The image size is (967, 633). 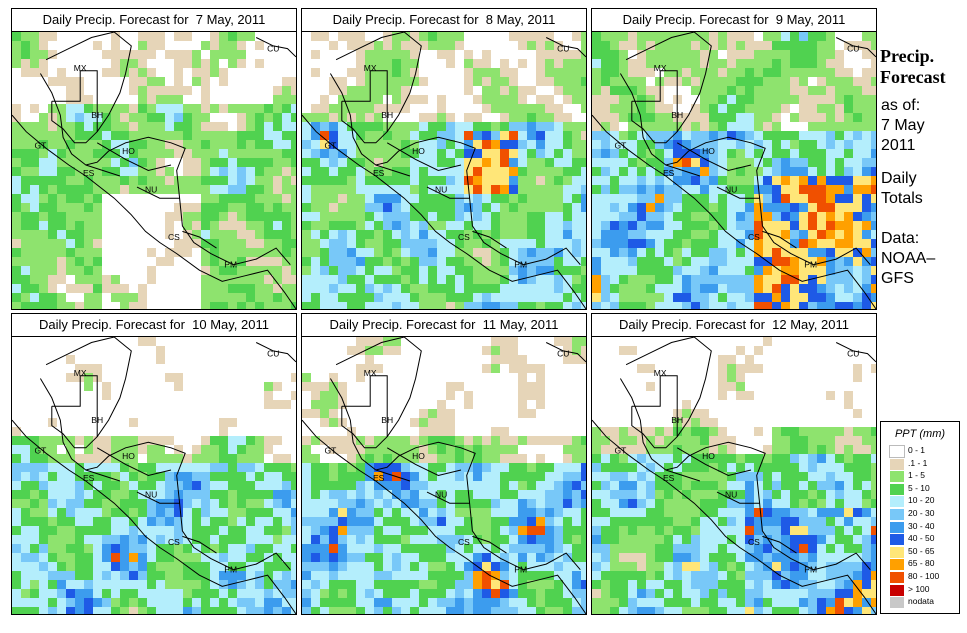 What do you see at coordinates (669, 173) in the screenshot?
I see `country-label-es: ES` at bounding box center [669, 173].